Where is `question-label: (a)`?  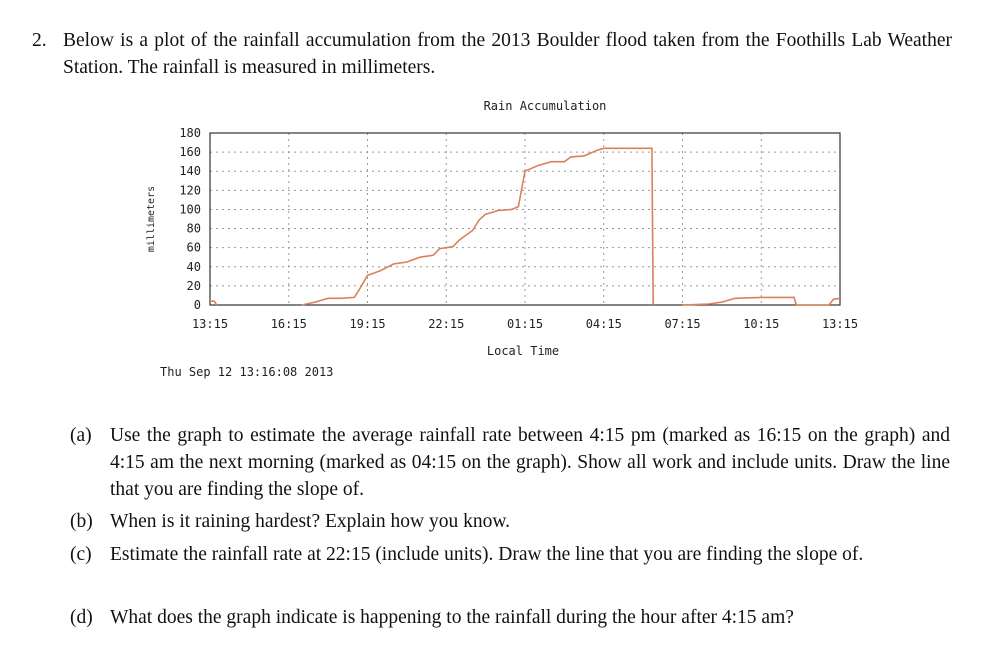 question-label: (a) is located at coordinates (81, 435).